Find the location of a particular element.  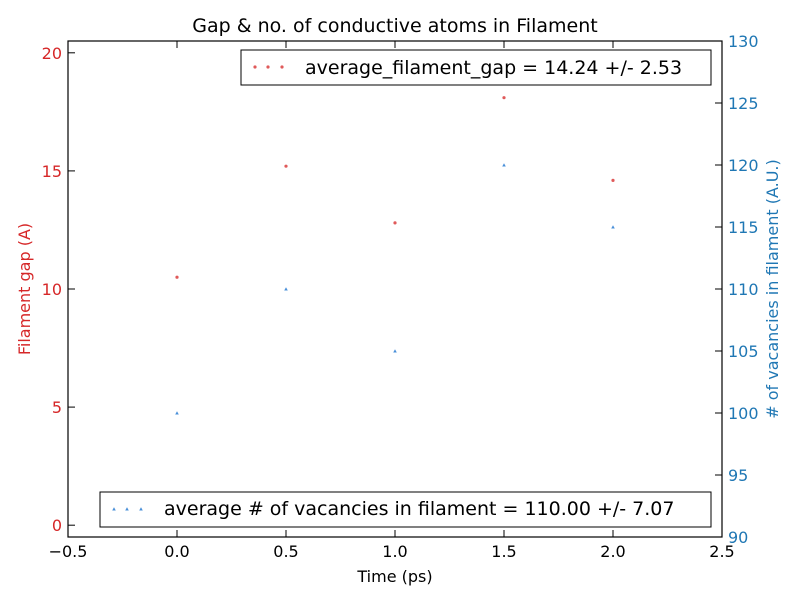

legend-top: average_filament_gap = 14.24 +/- 2.53 is located at coordinates (476, 67).